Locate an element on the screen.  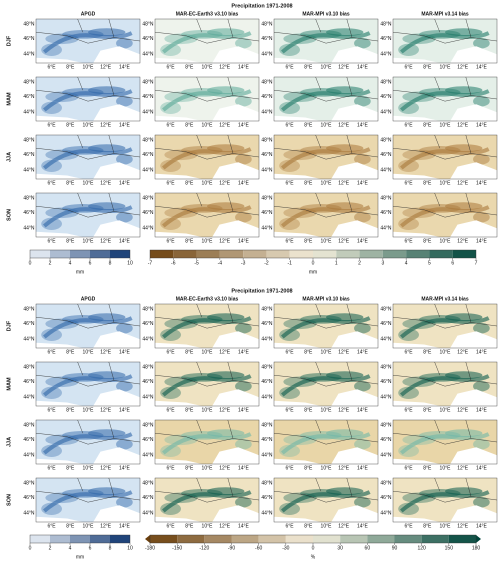
column-header: MAR-MPI v3.14 bias is located at coordinates (444, 299).